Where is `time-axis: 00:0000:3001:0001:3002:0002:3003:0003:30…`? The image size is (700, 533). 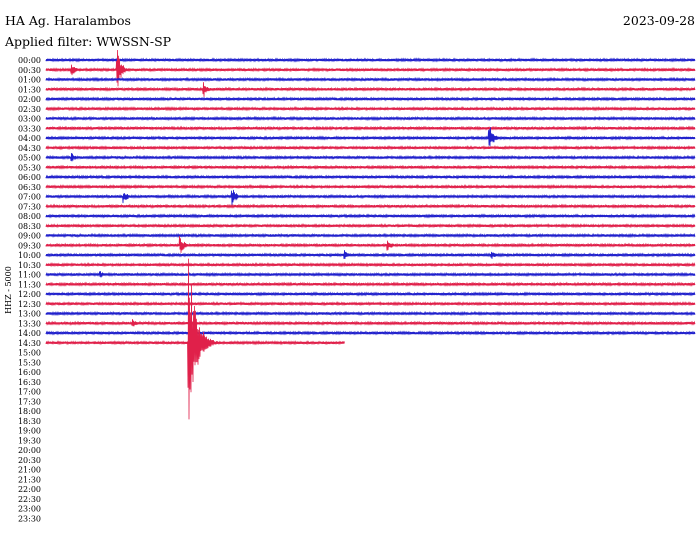 time-axis: 00:0000:3001:0001:3002:0002:3003:0003:30… is located at coordinates (29, 289).